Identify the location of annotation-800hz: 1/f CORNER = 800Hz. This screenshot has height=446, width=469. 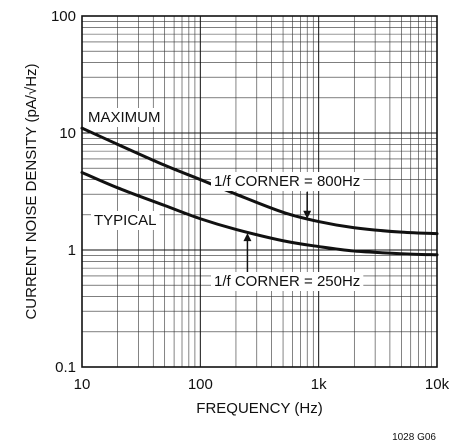
(287, 181).